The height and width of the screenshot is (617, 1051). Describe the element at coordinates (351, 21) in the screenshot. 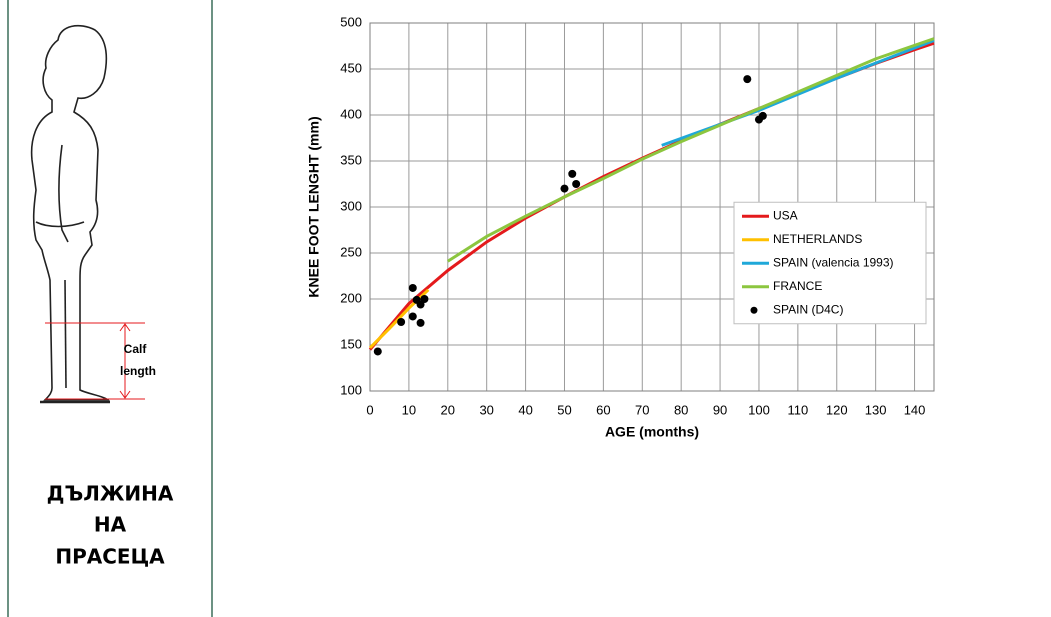

I see `y-tick-label: 500` at that location.